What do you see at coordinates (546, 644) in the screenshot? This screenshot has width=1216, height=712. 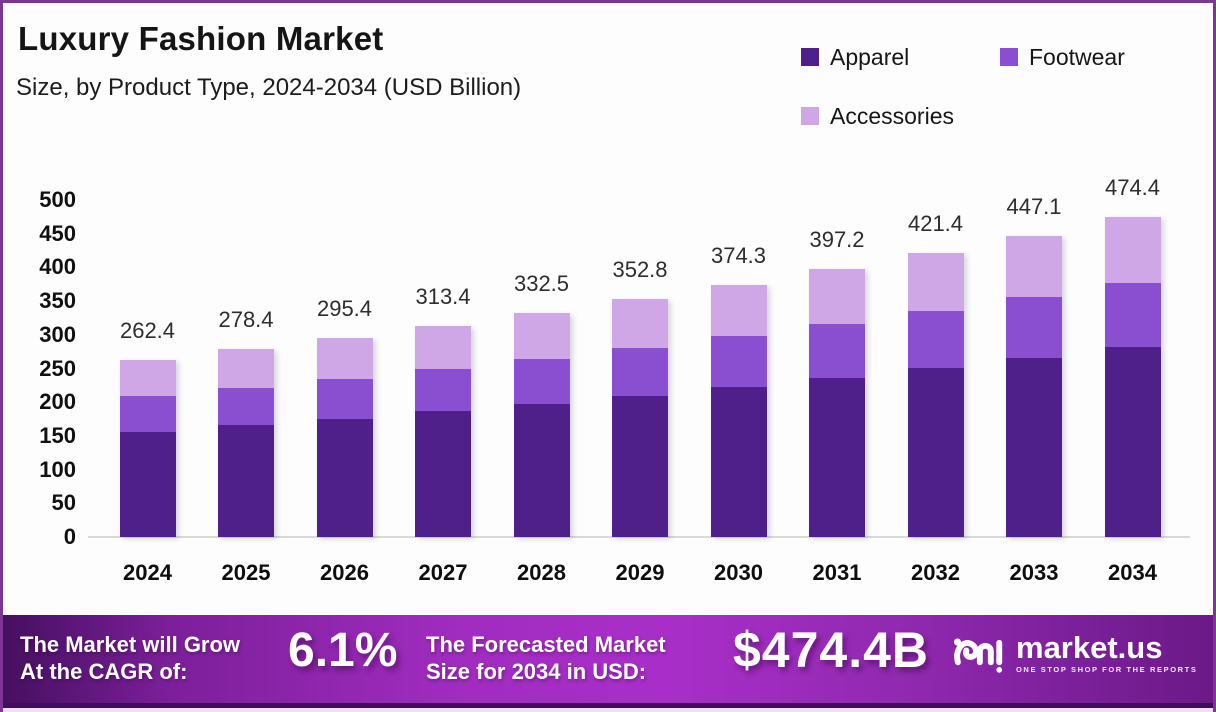 I see `forecast-label-line1: The Forecasted Market` at bounding box center [546, 644].